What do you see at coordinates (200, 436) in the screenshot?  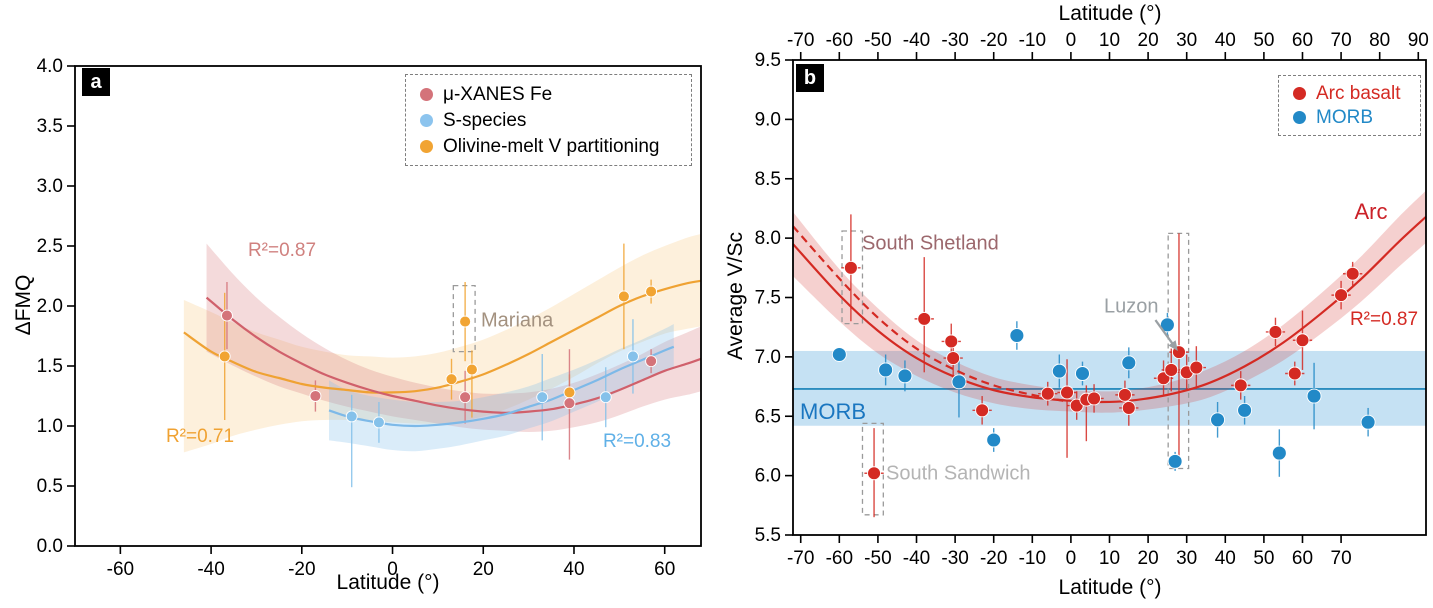 I see `r2-olivine-label: R²=0.71` at bounding box center [200, 436].